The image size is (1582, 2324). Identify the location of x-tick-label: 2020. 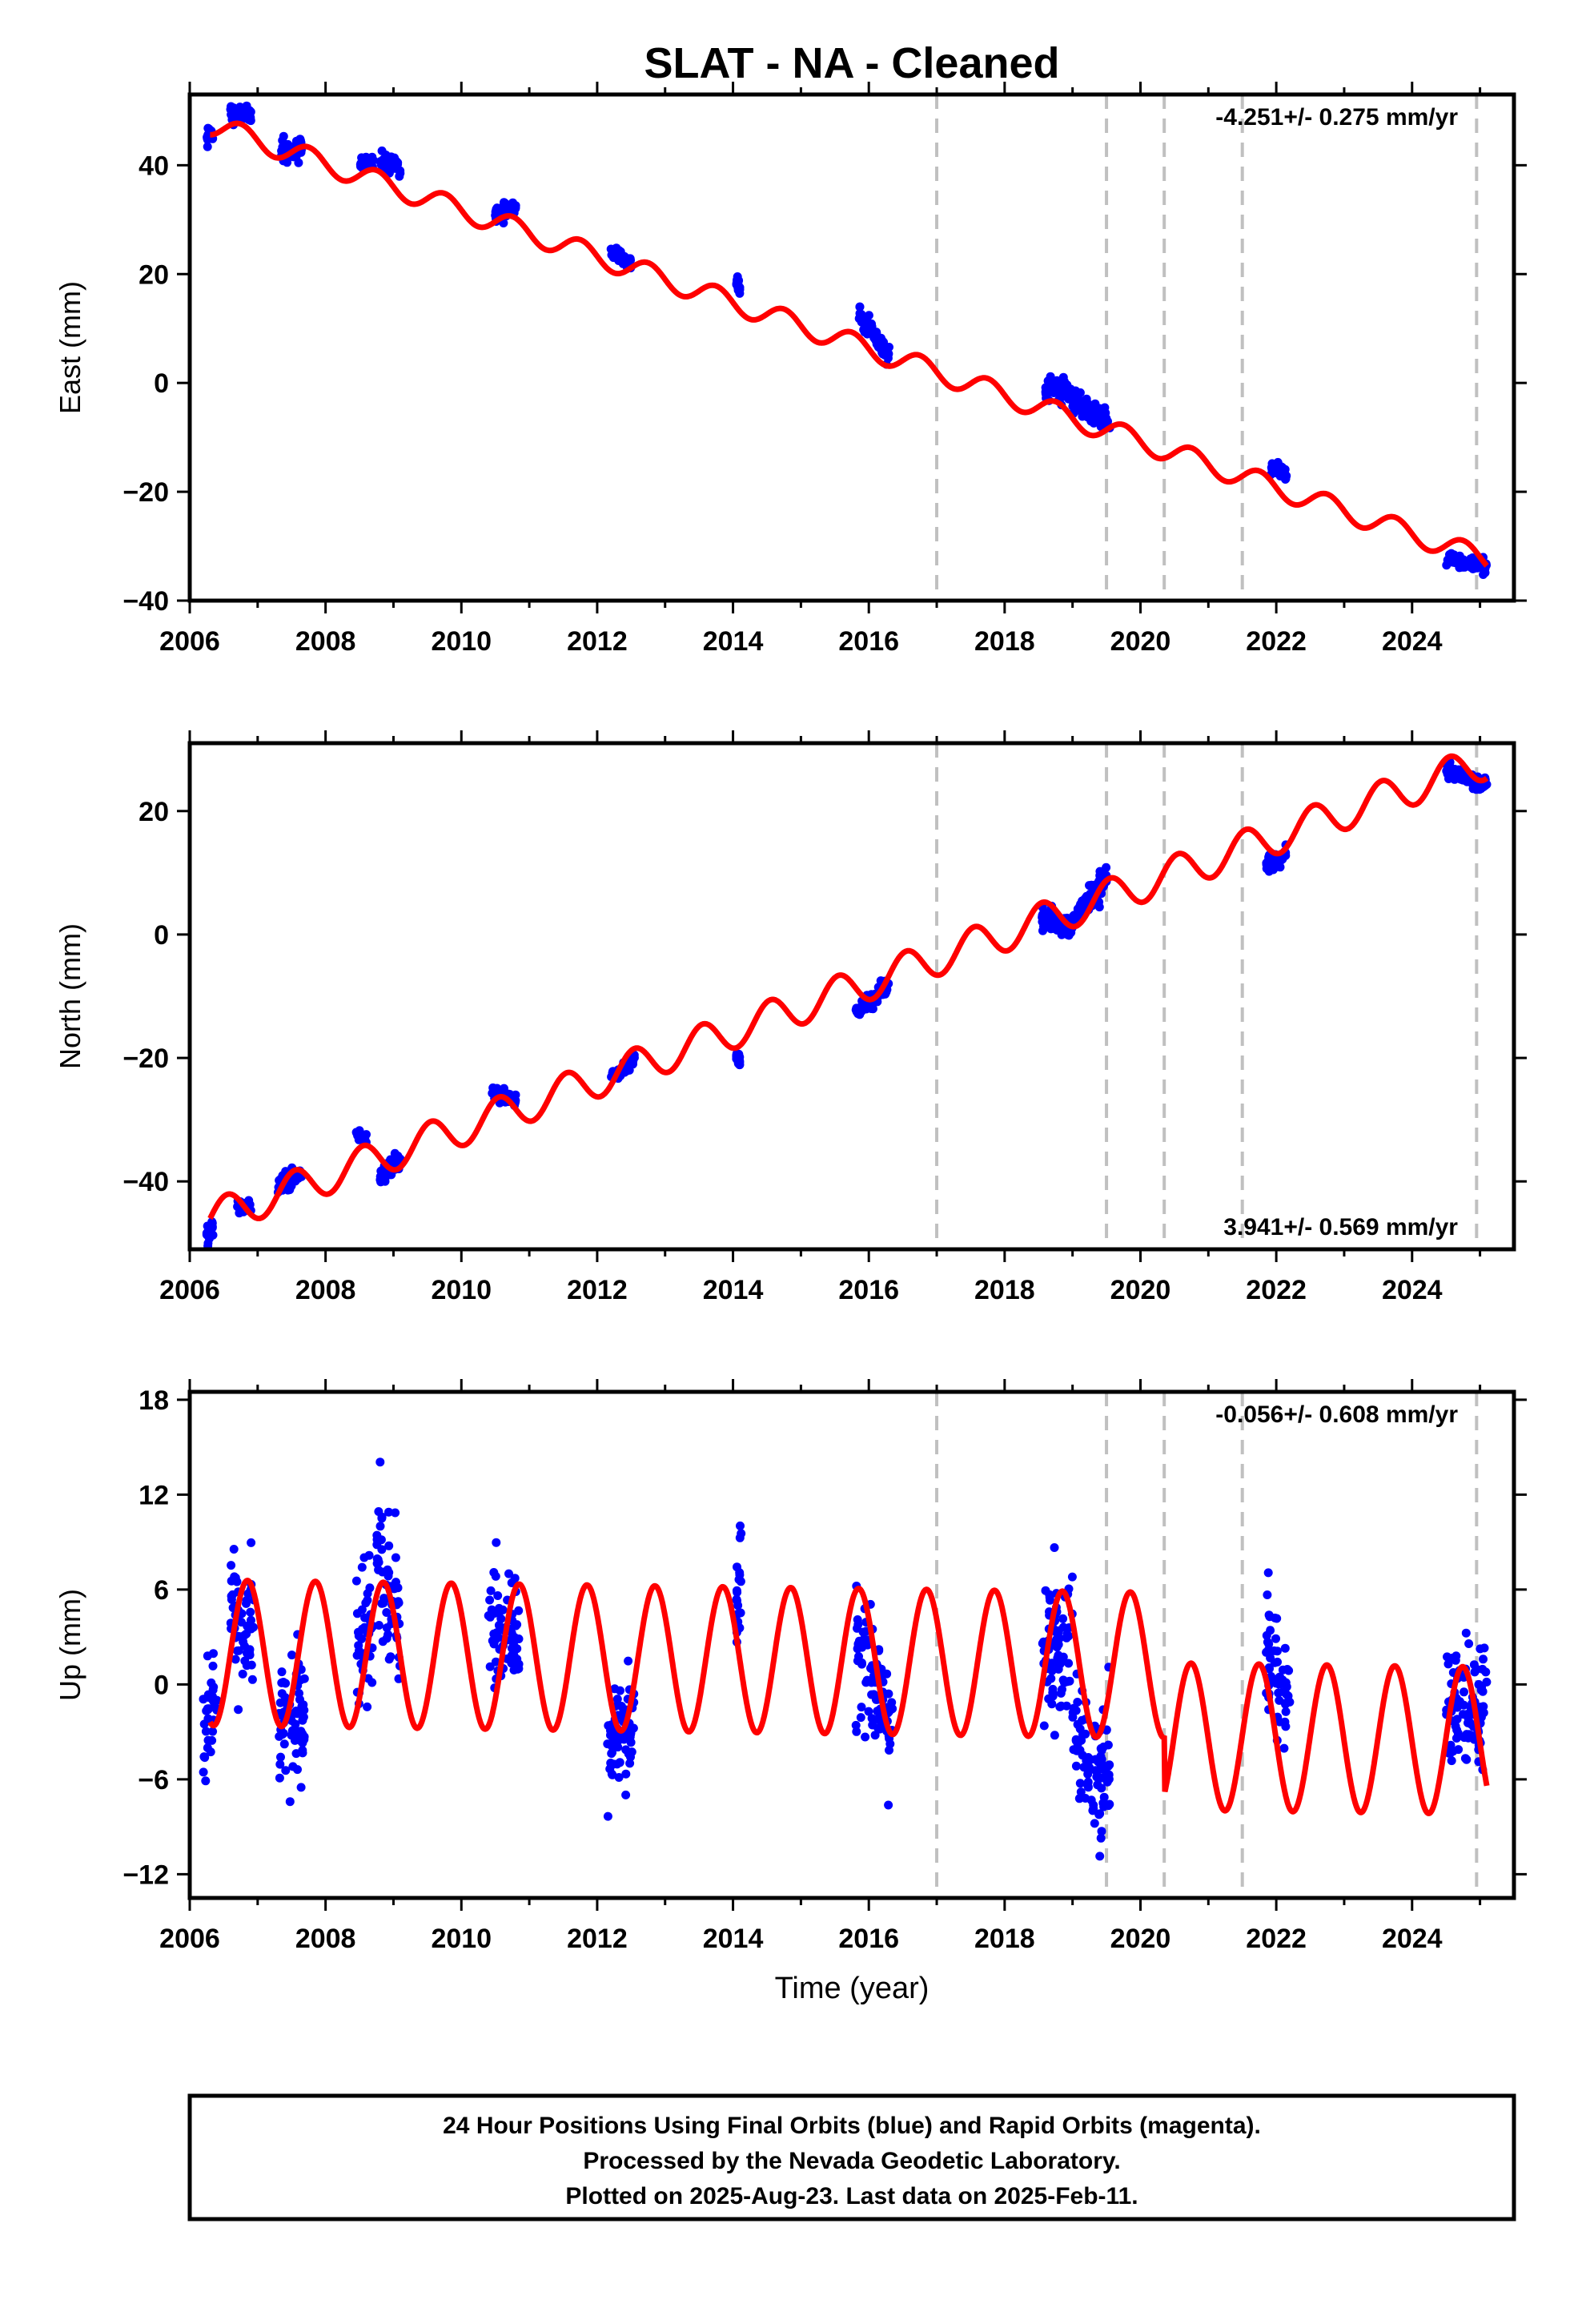
(1140, 641).